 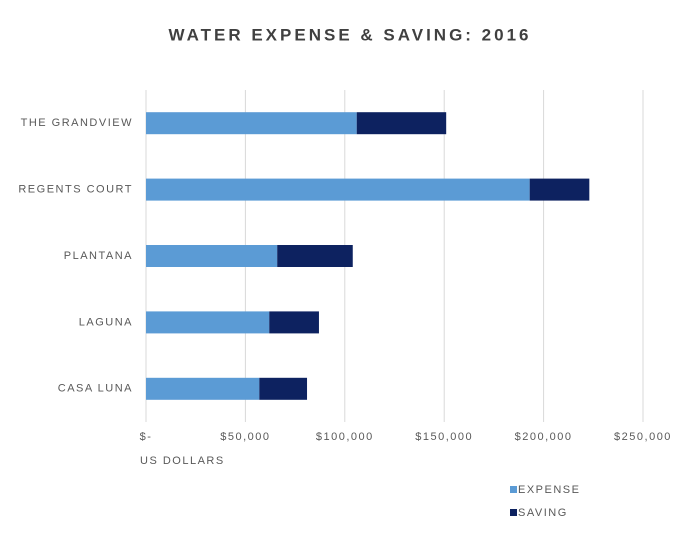 What do you see at coordinates (77, 123) in the screenshot?
I see `y-tick-label: THE GRANDVIEW` at bounding box center [77, 123].